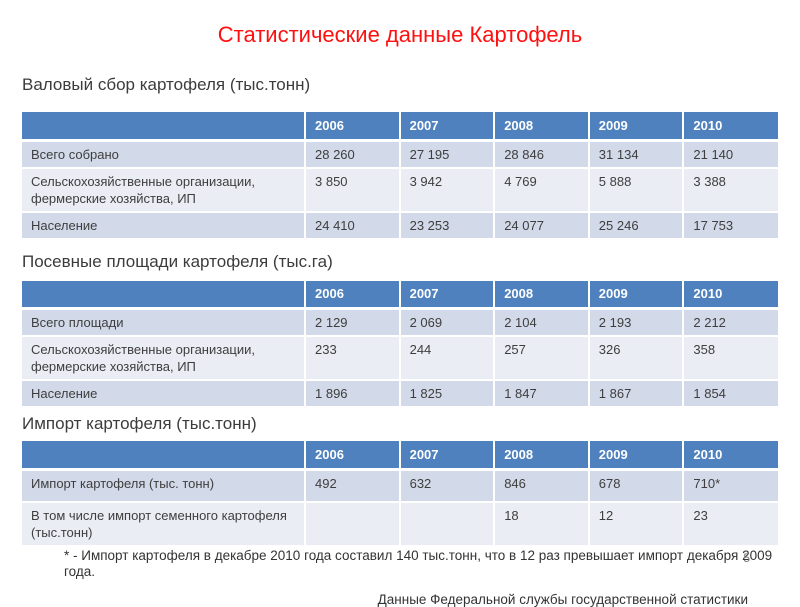  Describe the element at coordinates (352, 321) in the screenshot. I see `value-cell: 2 129` at that location.